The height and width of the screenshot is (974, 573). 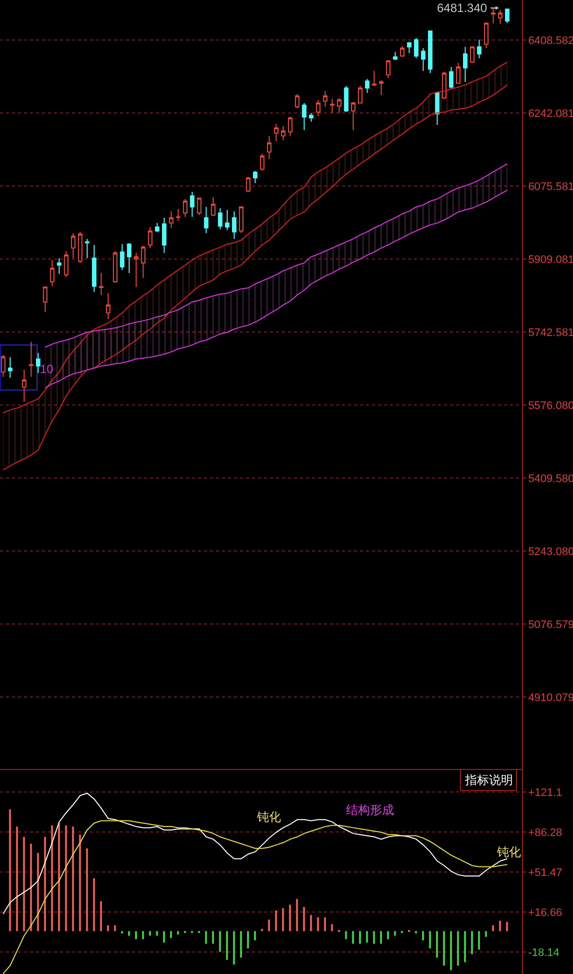 I want to click on y-tick-label: +16.66, so click(x=545, y=912).